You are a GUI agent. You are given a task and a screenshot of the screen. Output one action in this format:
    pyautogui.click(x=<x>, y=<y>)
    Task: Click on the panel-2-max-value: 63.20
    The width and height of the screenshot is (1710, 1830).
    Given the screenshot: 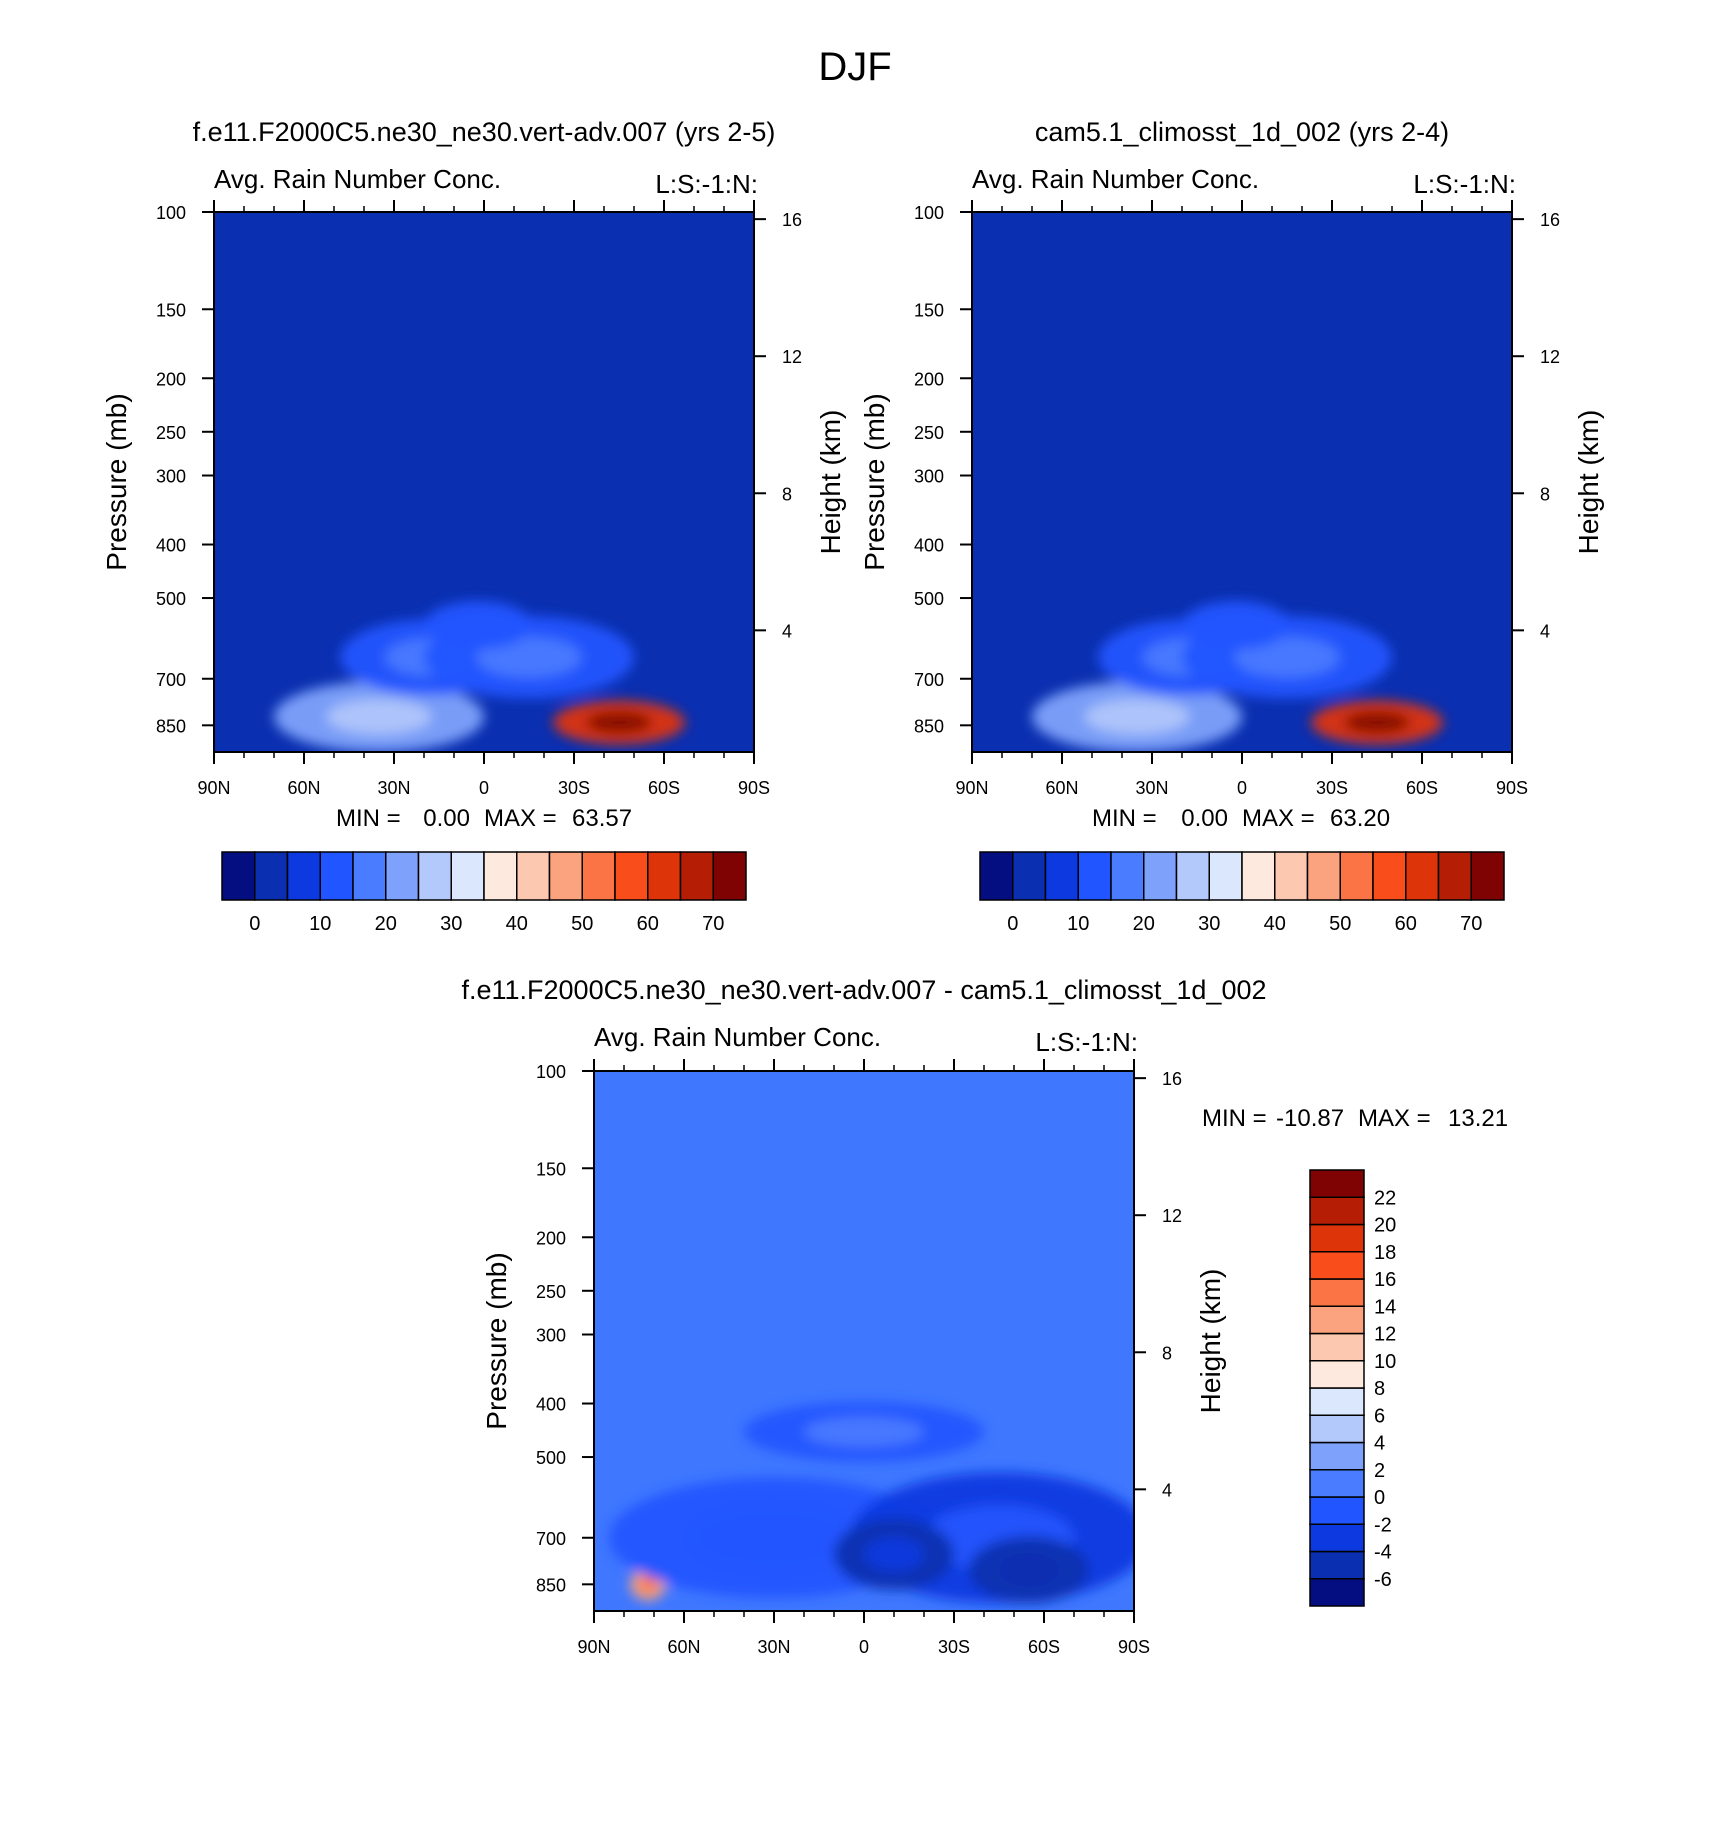 What is the action you would take?
    pyautogui.click(x=1360, y=818)
    